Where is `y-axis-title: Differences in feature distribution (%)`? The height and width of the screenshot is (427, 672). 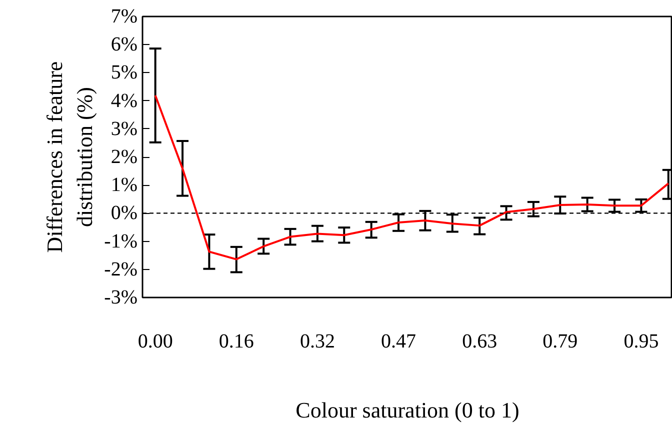
y-axis-title: Differences in feature distribution (%) is located at coordinates (70, 157).